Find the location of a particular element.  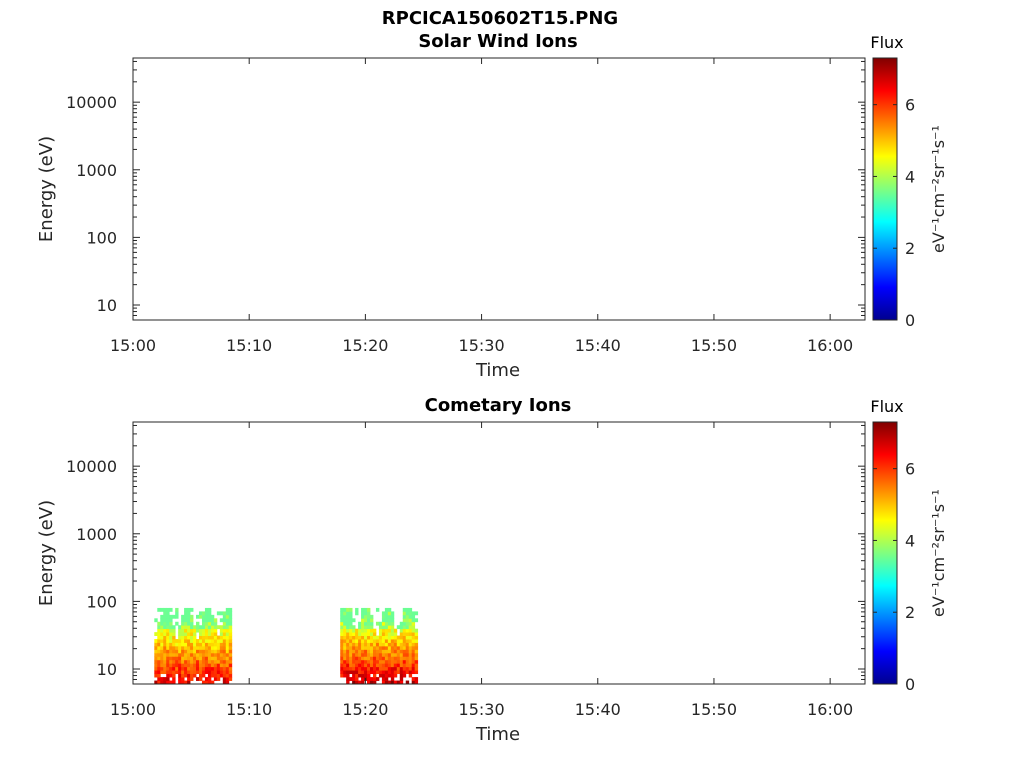

colorbar: 0 2 4 6 Flux eV⁻¹cm⁻²sr⁻¹s⁻¹ is located at coordinates (909, 181).